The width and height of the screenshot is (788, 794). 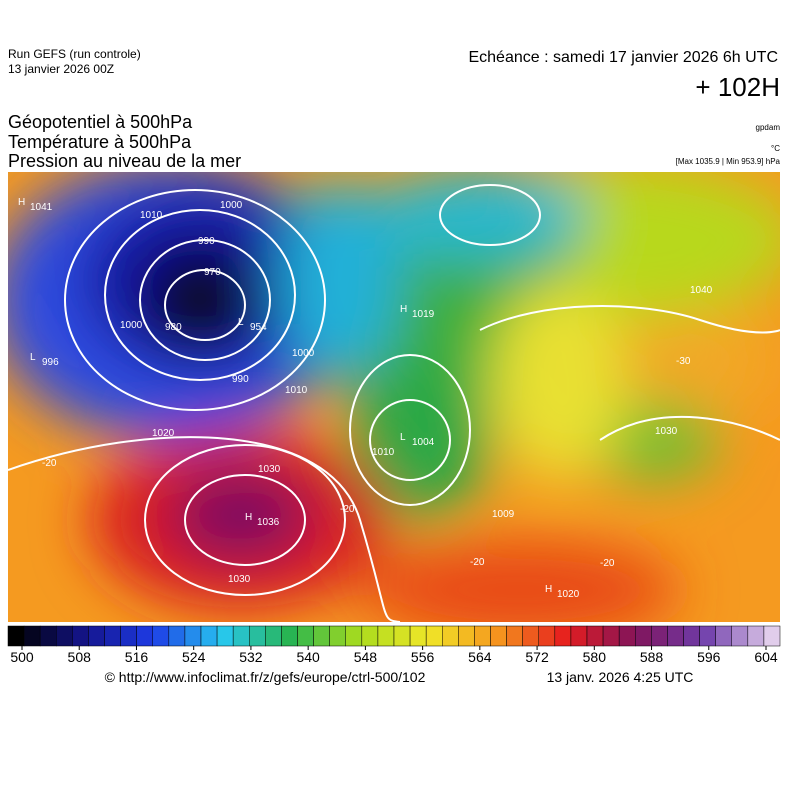 What do you see at coordinates (766, 657) in the screenshot?
I see `scale-label: 604` at bounding box center [766, 657].